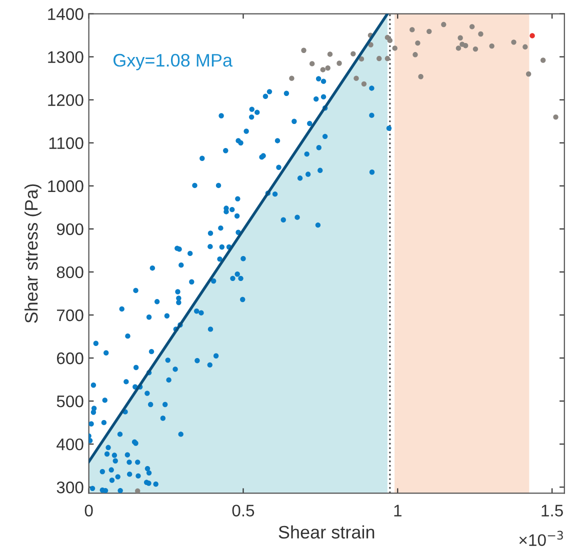 This screenshot has width=573, height=551. What do you see at coordinates (398, 510) in the screenshot?
I see `x-tick-label: 1` at bounding box center [398, 510].